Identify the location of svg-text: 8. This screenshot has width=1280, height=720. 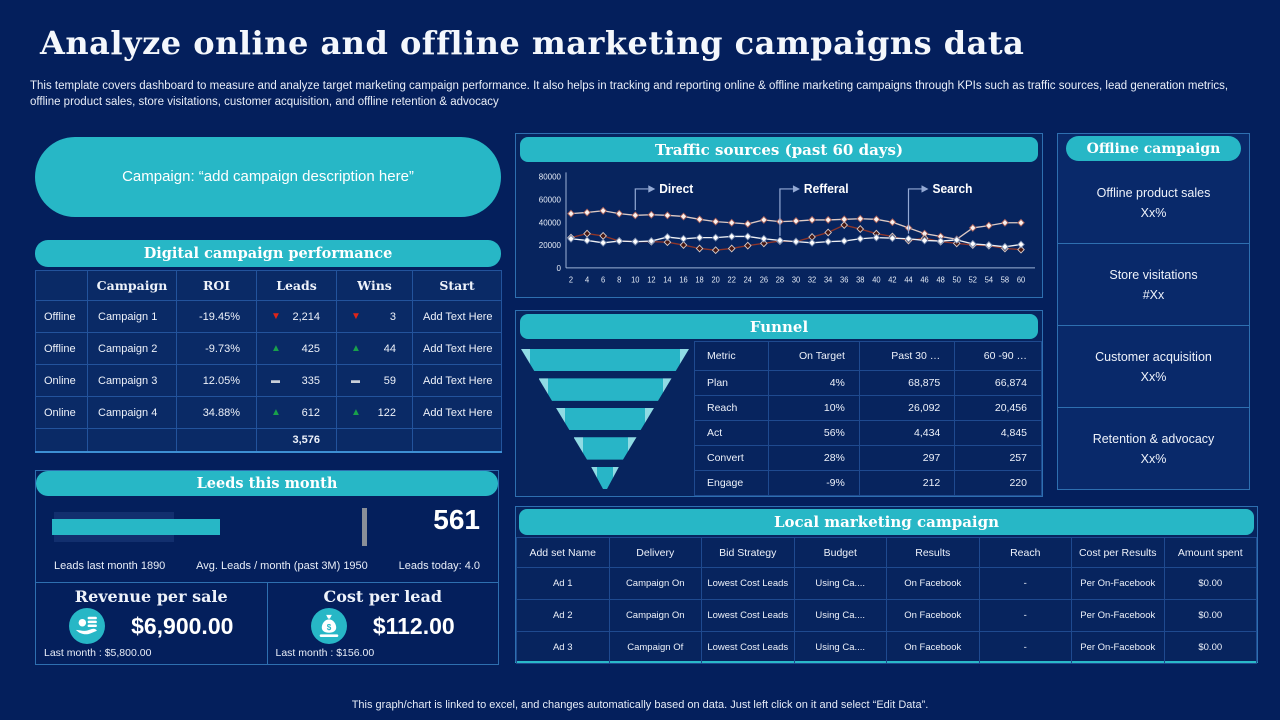
(619, 279).